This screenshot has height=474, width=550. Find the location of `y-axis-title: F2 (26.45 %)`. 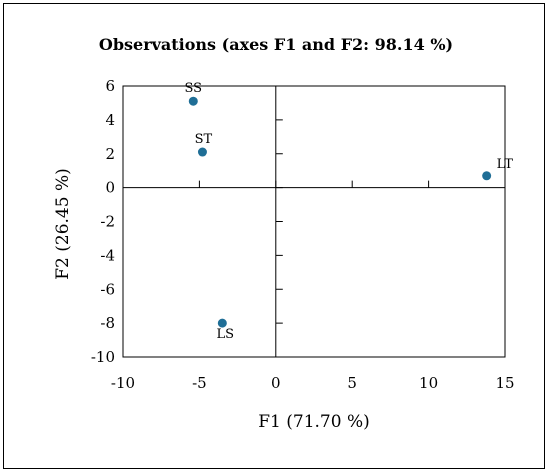

y-axis-title: F2 (26.45 %) is located at coordinates (63, 224).